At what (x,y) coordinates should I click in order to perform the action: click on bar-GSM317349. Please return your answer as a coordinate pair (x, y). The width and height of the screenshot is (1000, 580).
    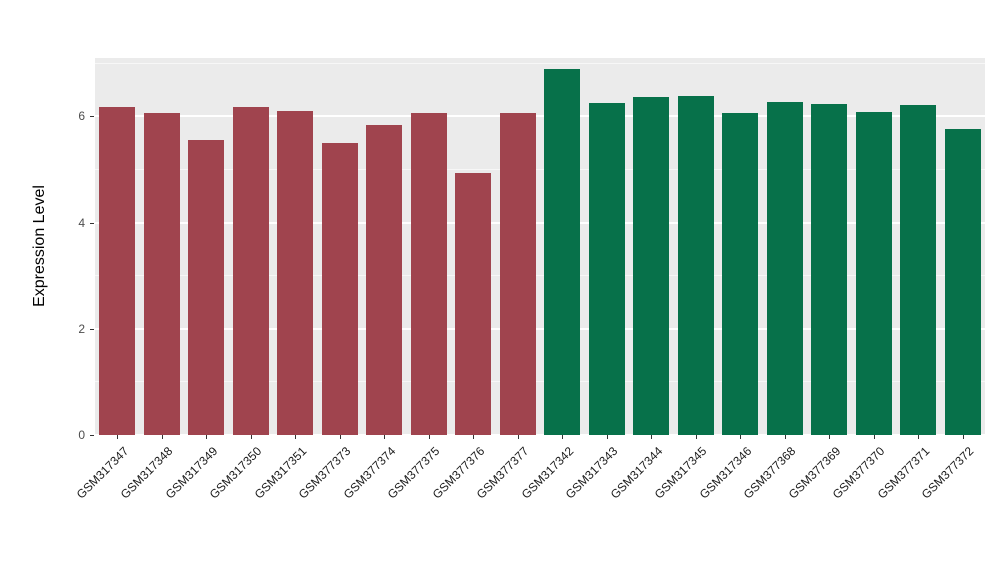
    Looking at the image, I should click on (206, 287).